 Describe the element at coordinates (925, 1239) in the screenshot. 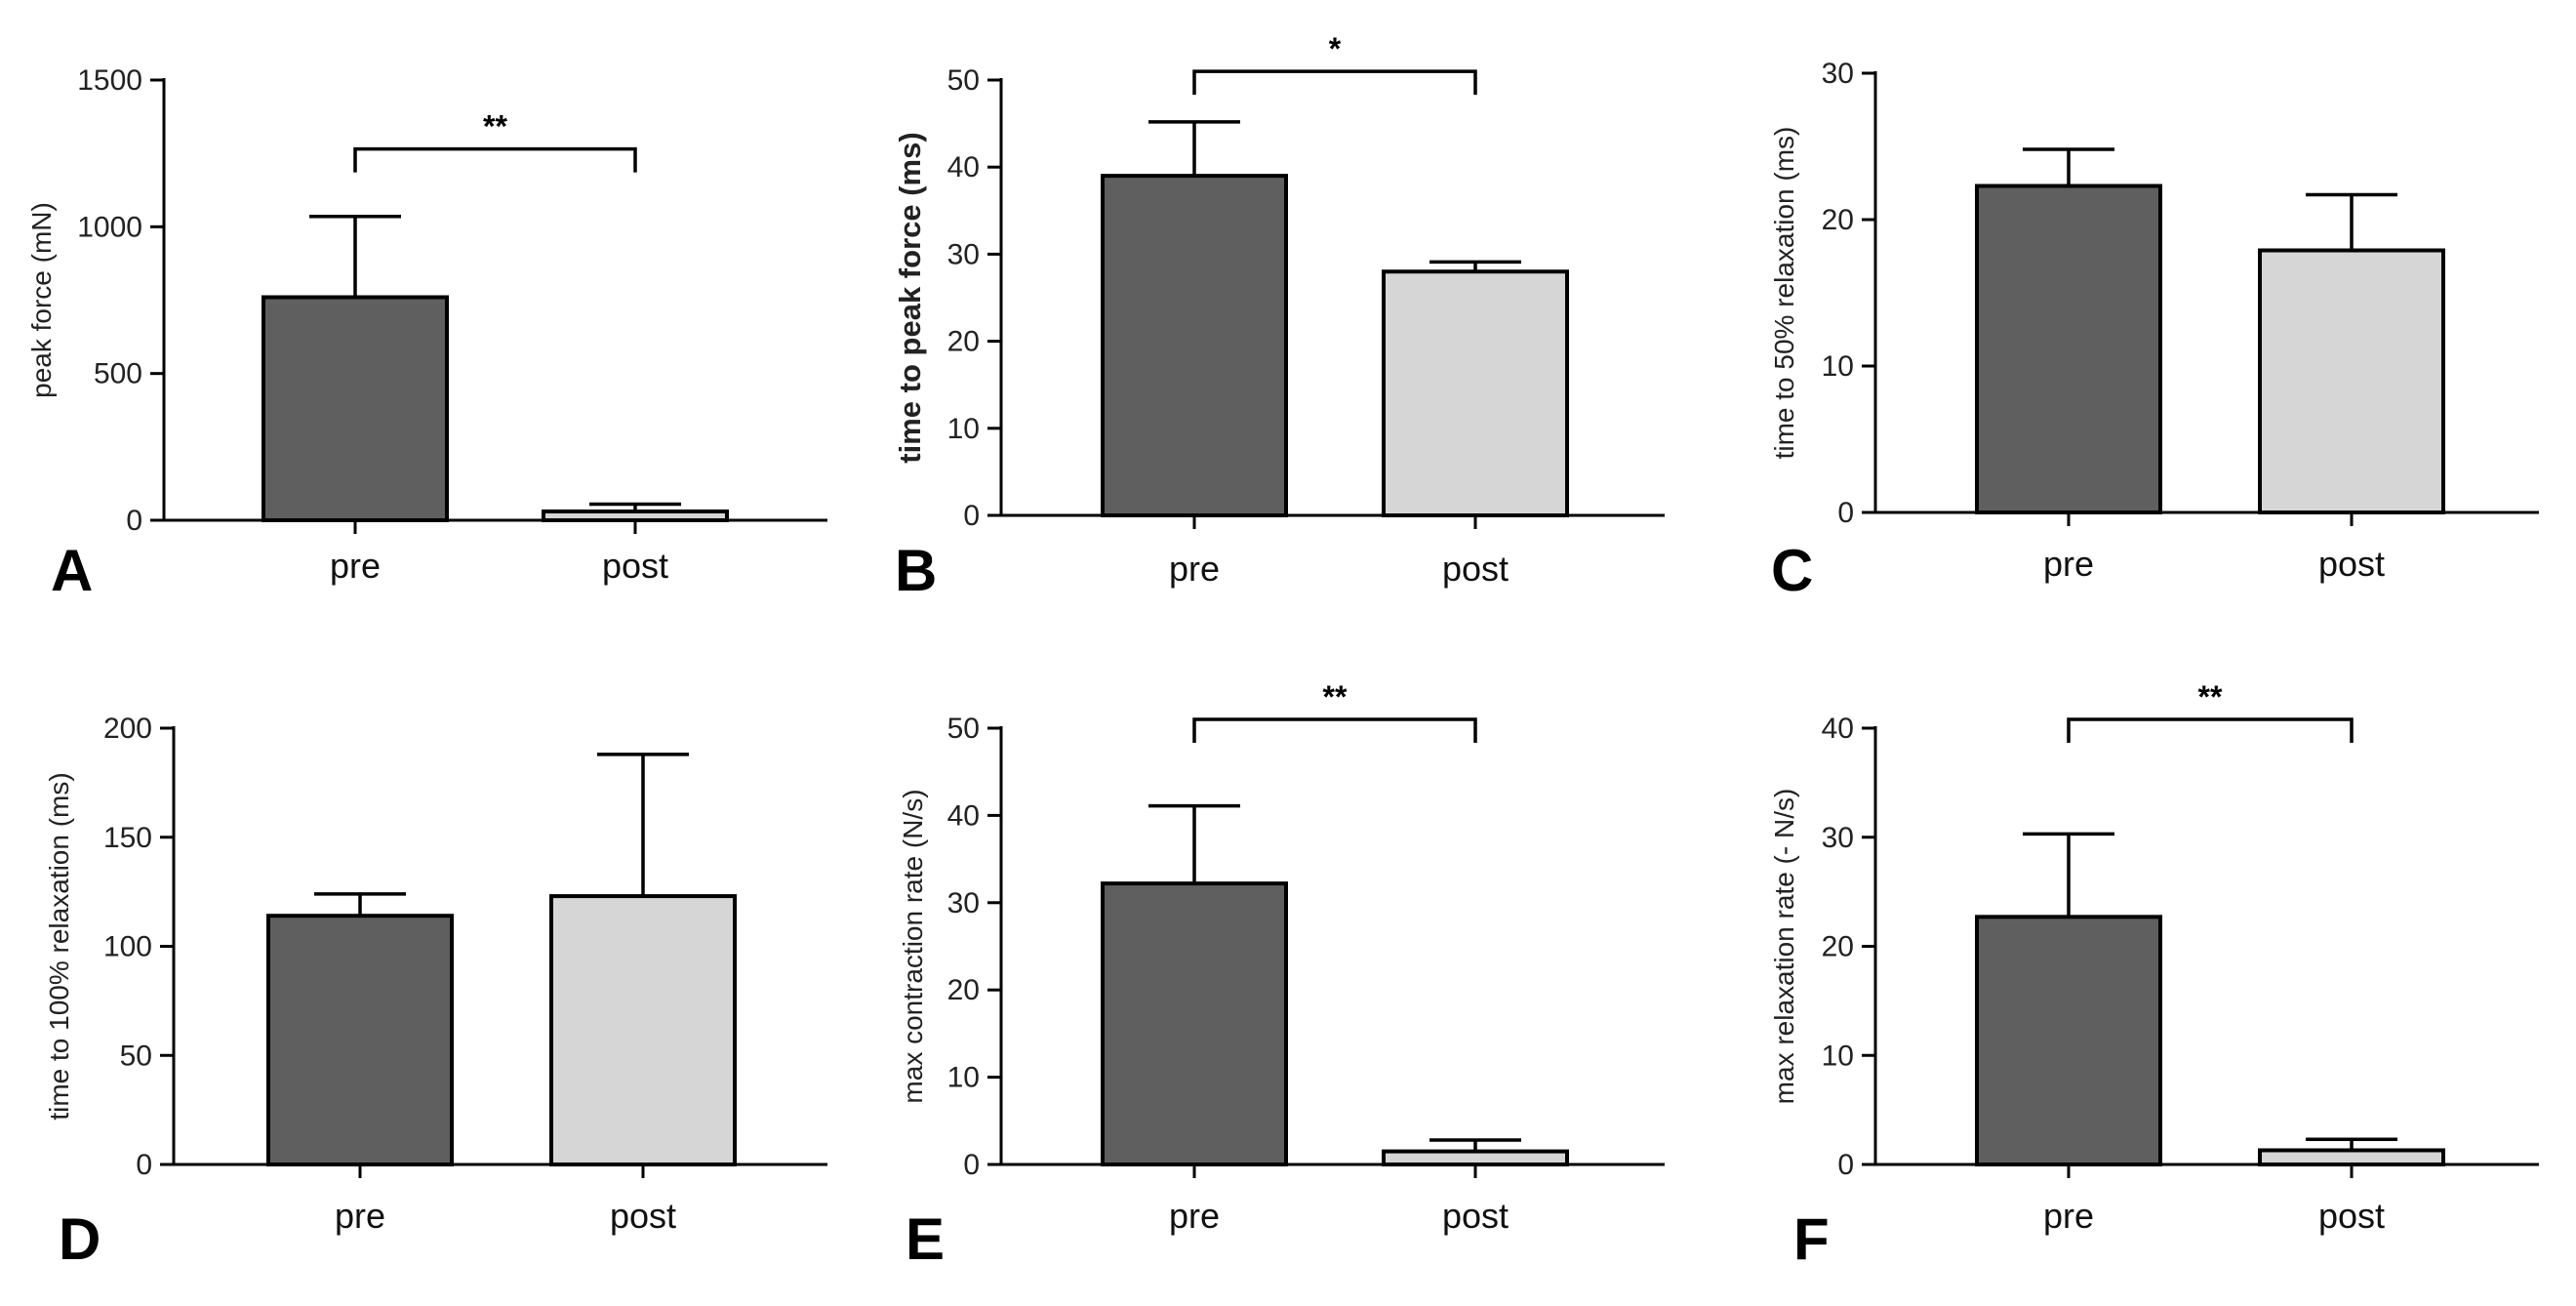

I see `panel-letter: E` at that location.